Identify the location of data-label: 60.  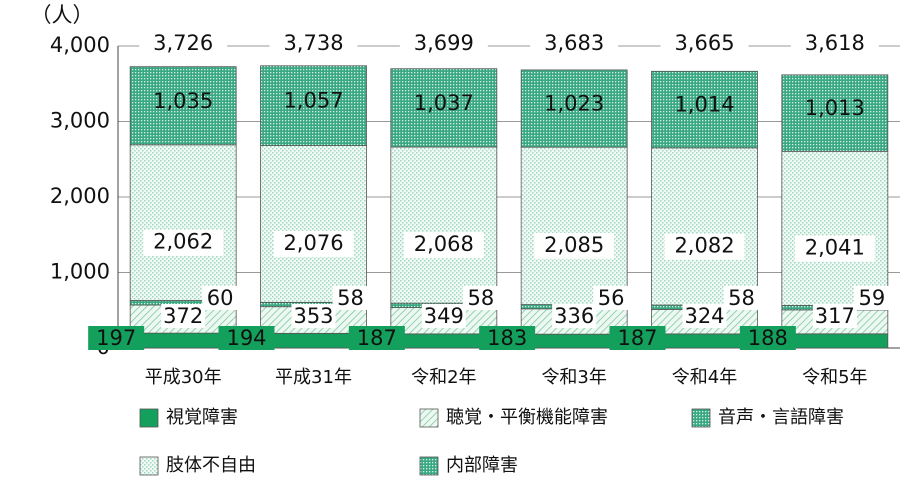
(220, 298).